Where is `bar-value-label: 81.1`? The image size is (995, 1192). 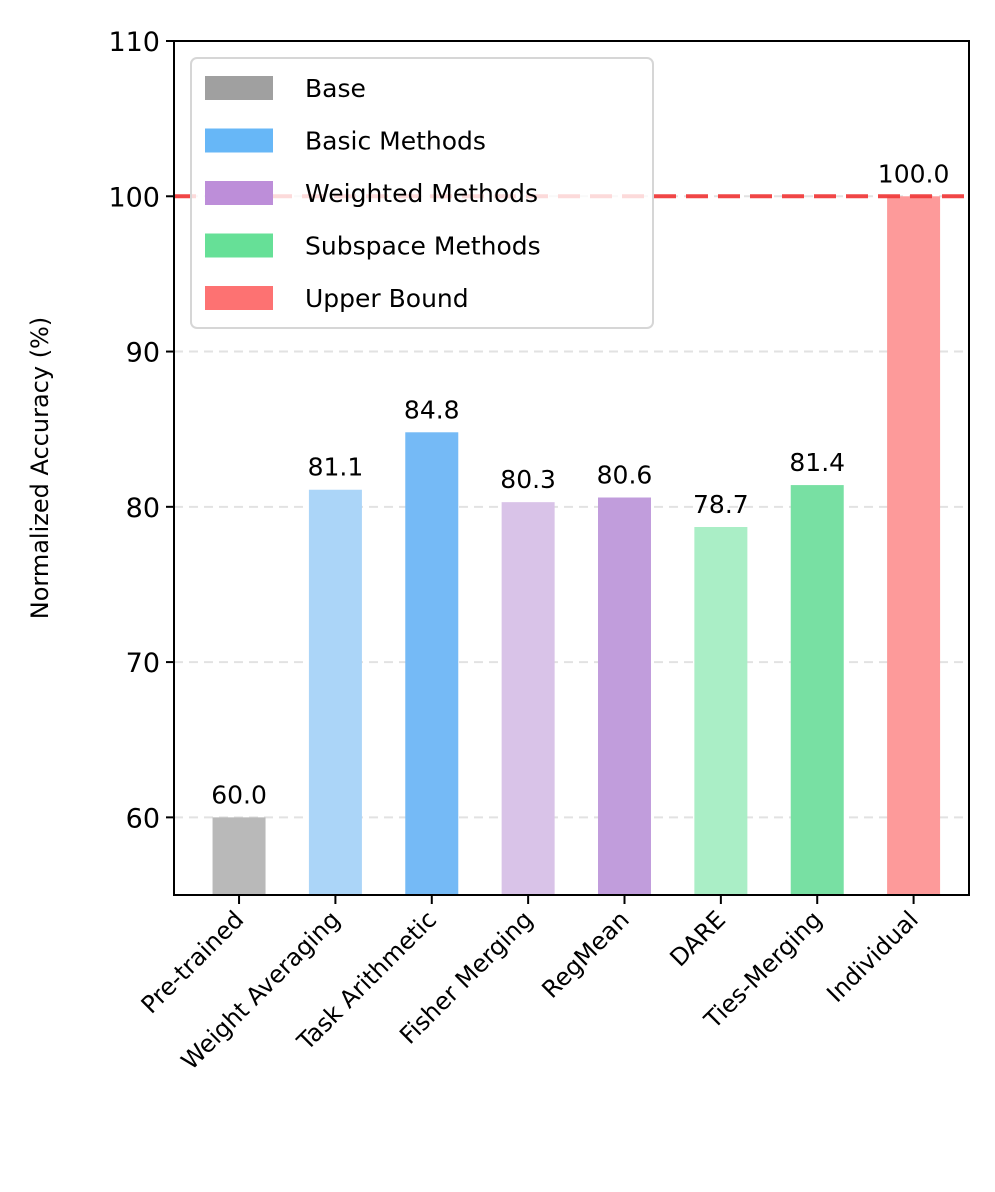
bar-value-label: 81.1 is located at coordinates (336, 467).